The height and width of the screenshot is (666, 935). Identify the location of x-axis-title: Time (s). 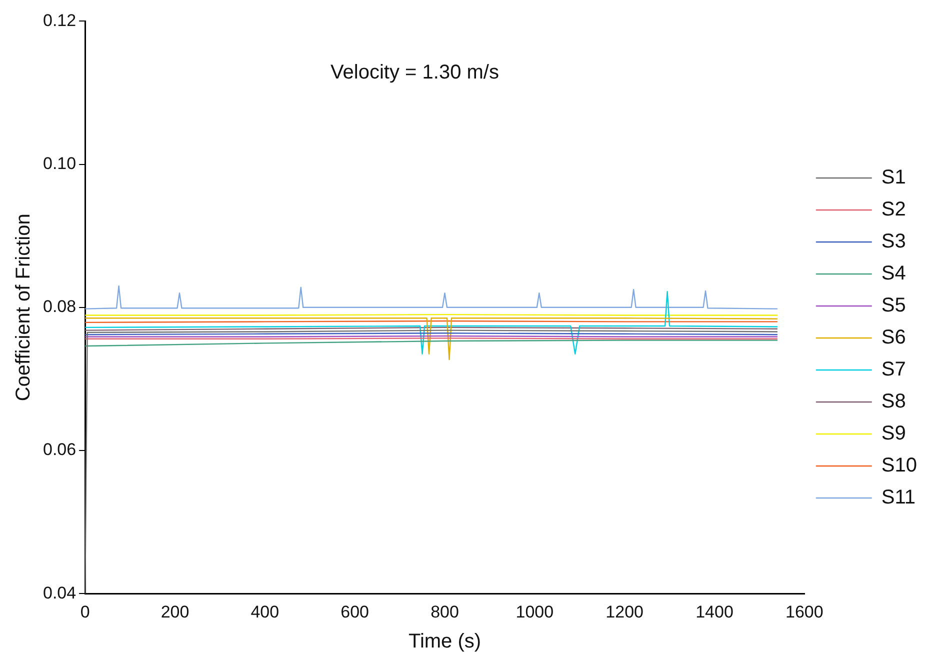
(445, 641).